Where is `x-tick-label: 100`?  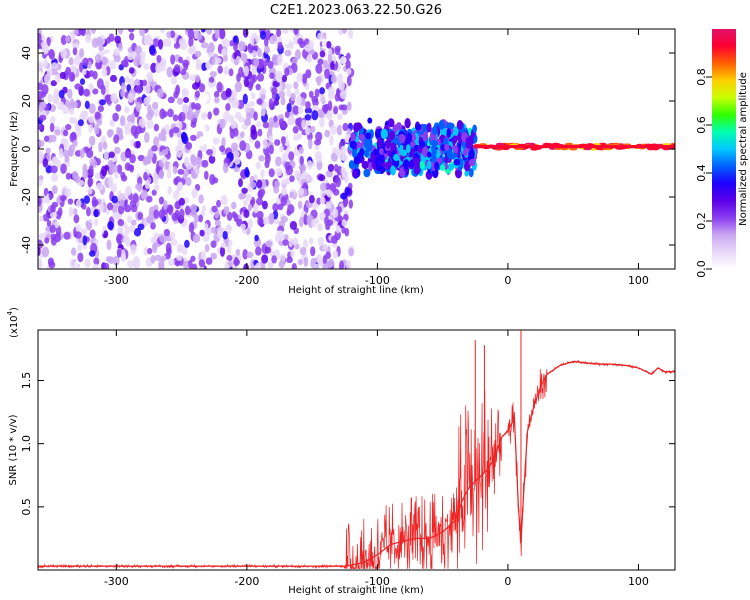 x-tick-label: 100 is located at coordinates (638, 581).